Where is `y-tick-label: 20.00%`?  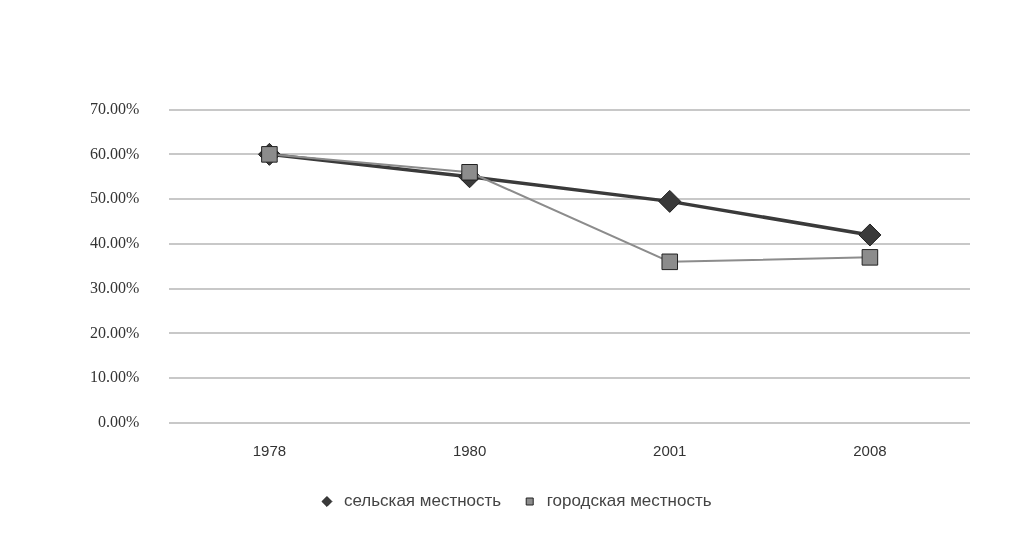
y-tick-label: 20.00% is located at coordinates (115, 332).